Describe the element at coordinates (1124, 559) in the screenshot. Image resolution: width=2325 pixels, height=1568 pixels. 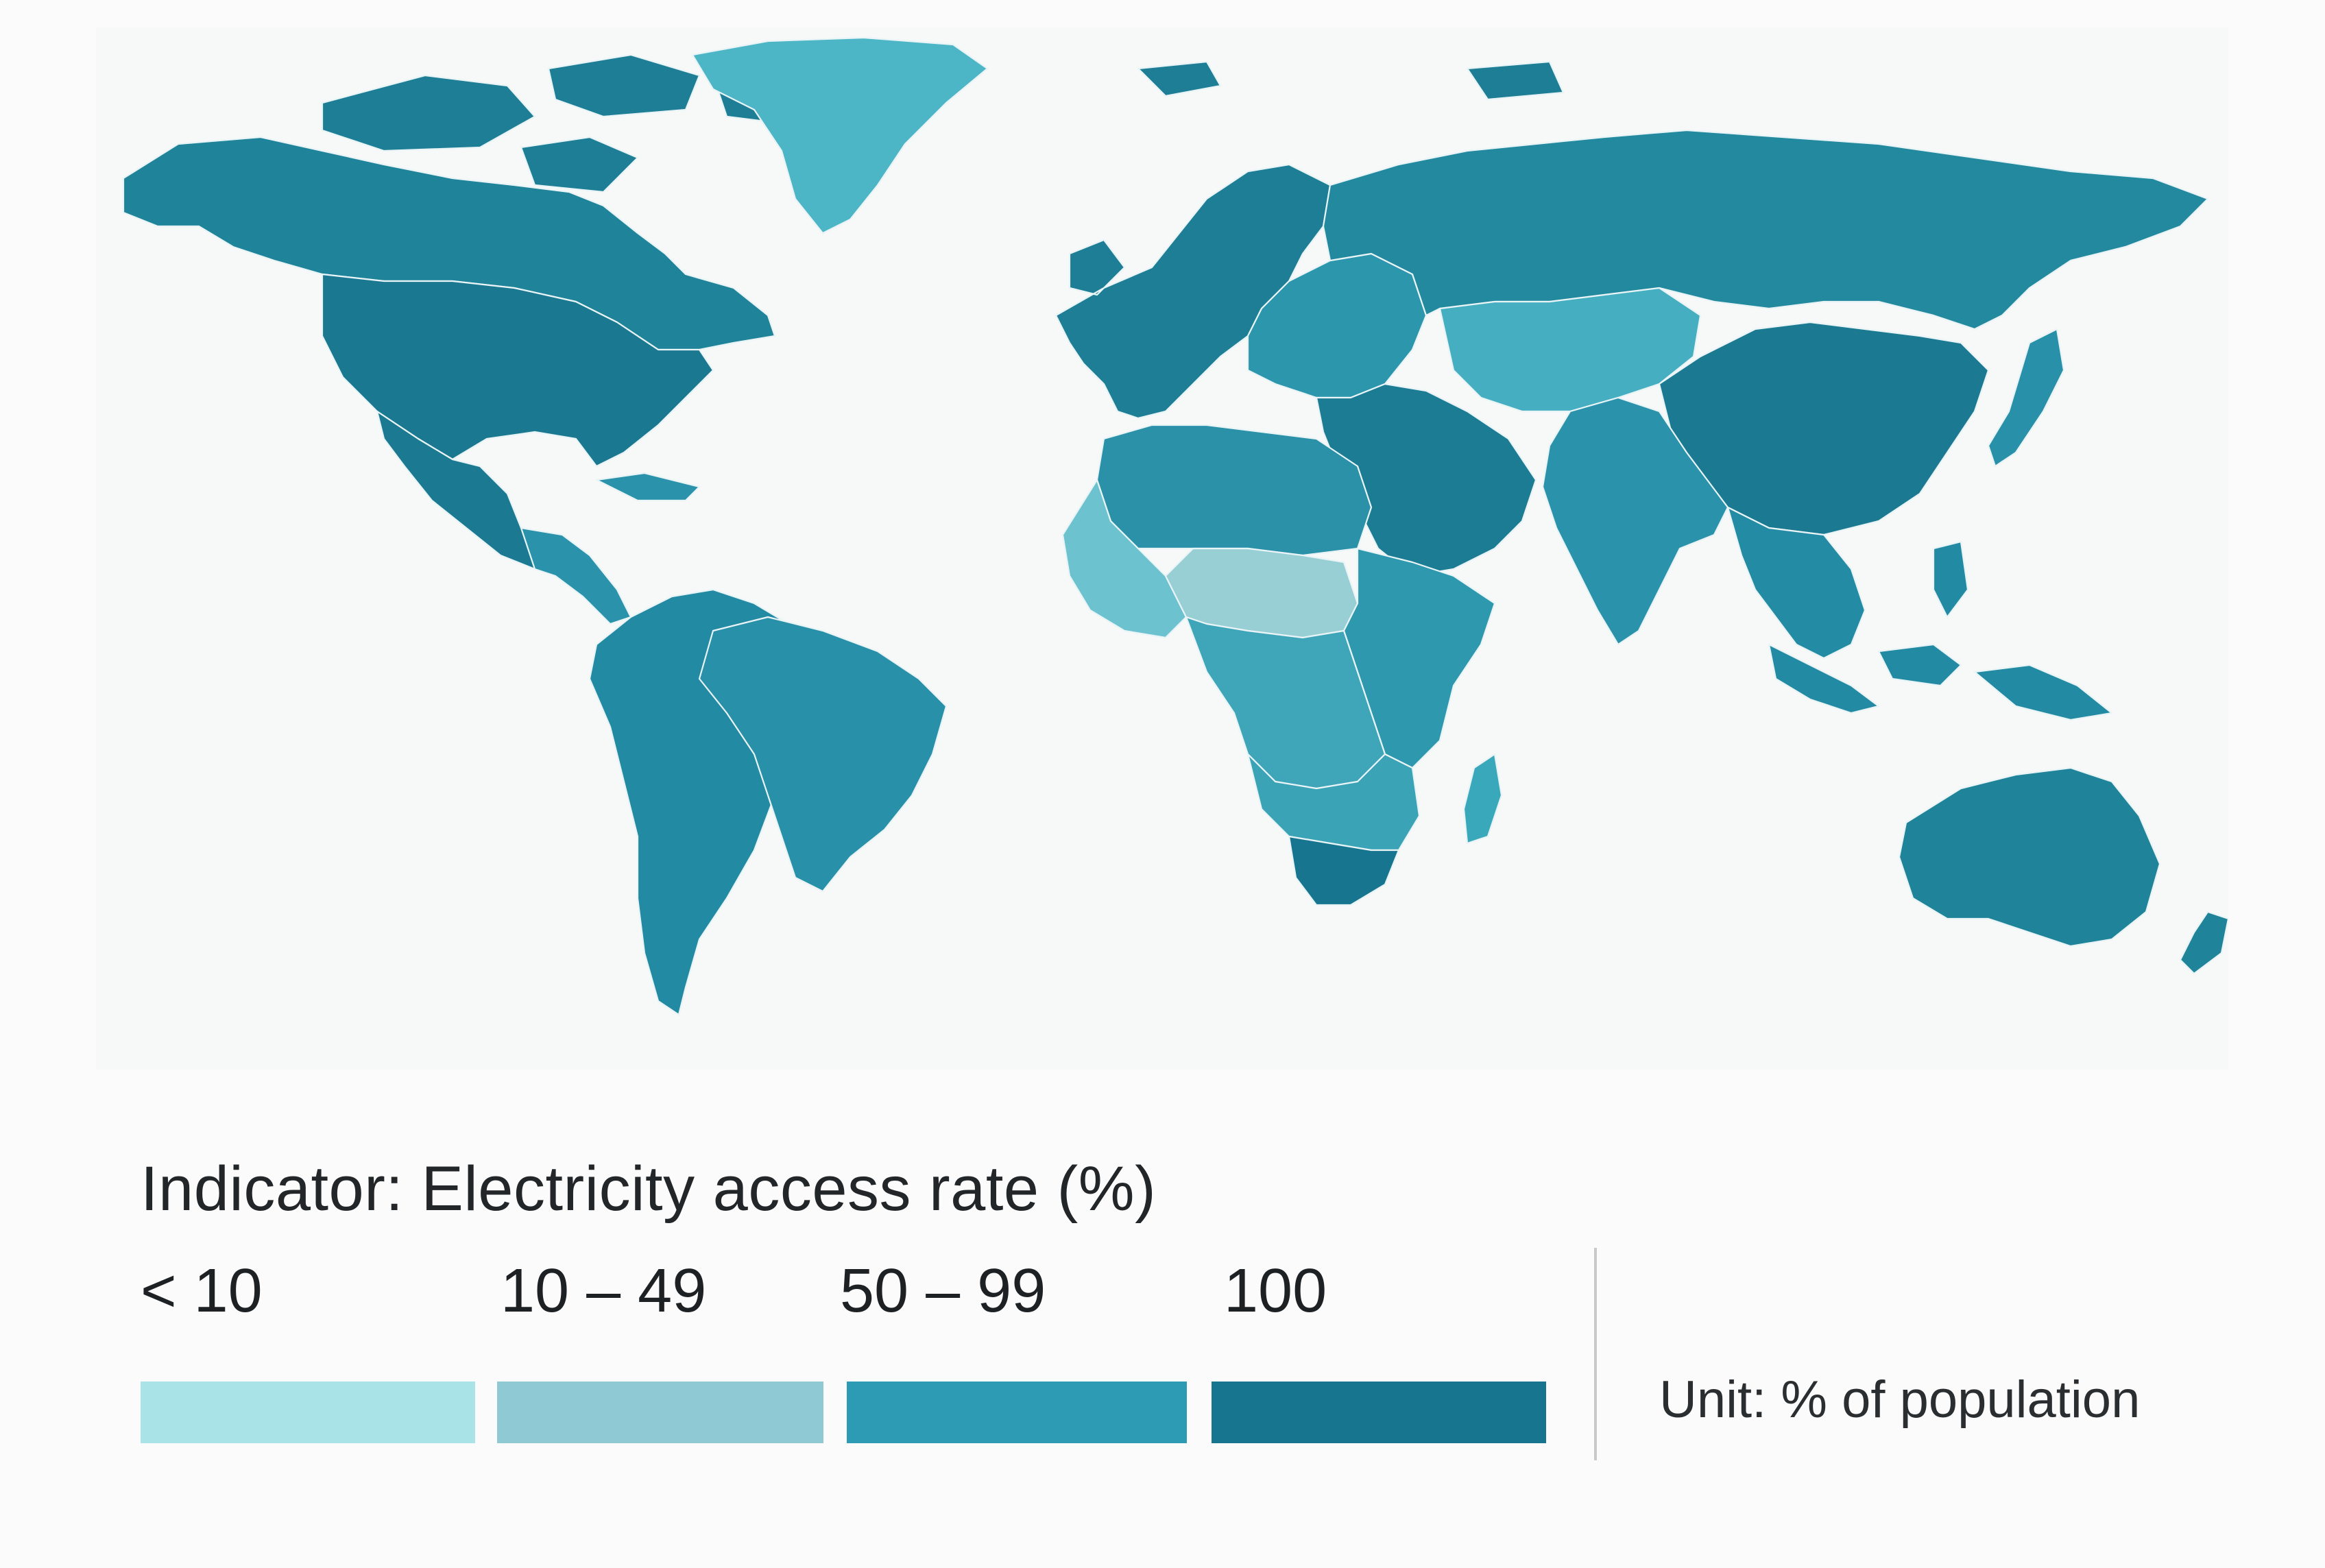
I see `region-west-africa` at that location.